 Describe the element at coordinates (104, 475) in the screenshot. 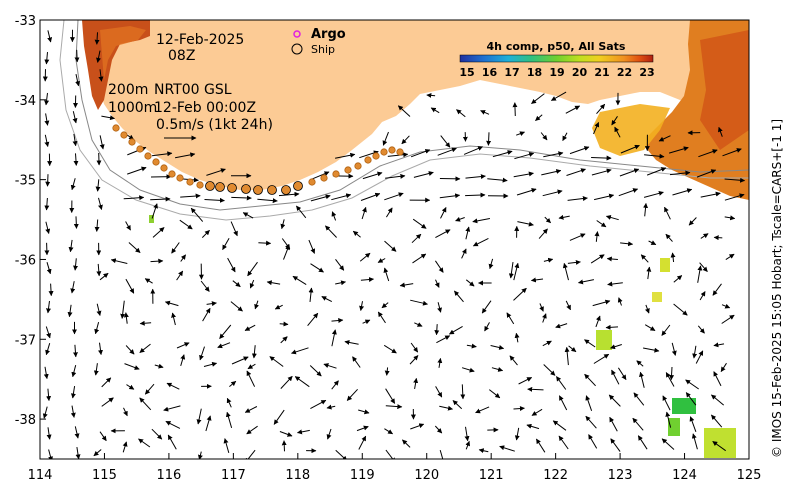

I see `lon-tick-label: 115` at that location.